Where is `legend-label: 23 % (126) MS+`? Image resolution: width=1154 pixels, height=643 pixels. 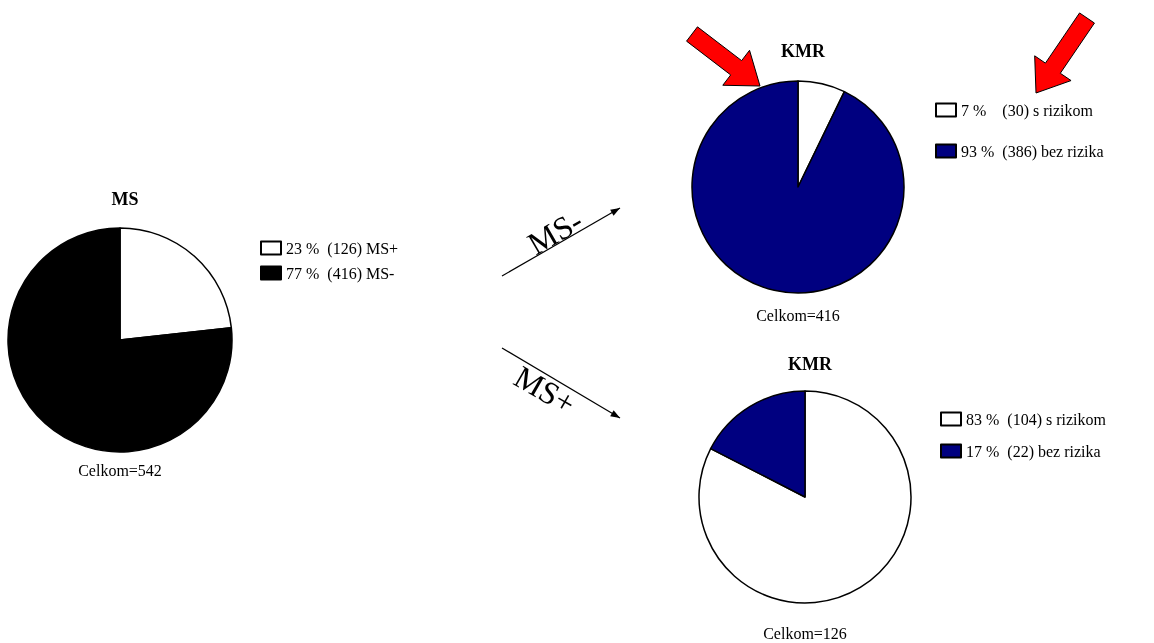 legend-label: 23 % (126) MS+ is located at coordinates (342, 248).